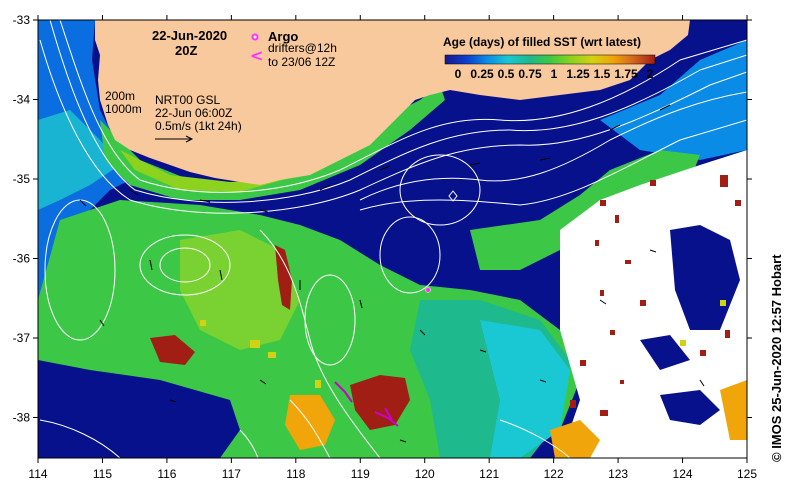  What do you see at coordinates (554, 474) in the screenshot?
I see `x-tick-label: 122` at bounding box center [554, 474].